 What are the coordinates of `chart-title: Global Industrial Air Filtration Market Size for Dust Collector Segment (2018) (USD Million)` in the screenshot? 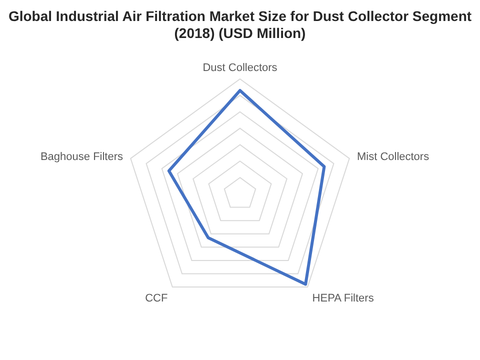 It's located at (240, 25).